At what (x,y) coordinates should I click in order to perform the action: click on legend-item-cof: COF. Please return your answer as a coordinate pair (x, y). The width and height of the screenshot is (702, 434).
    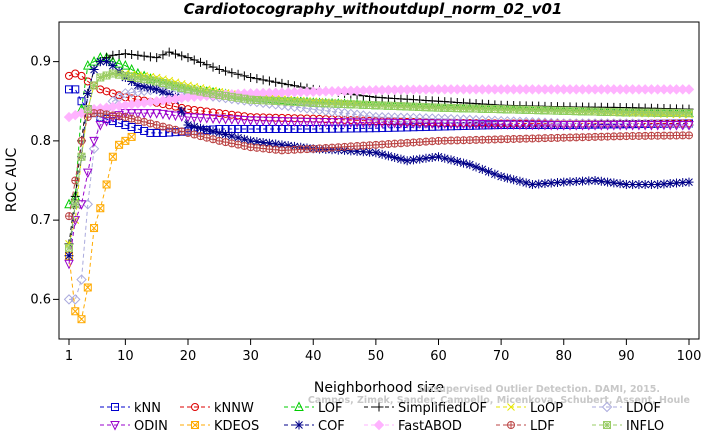
    Looking at the image, I should click on (314, 426).